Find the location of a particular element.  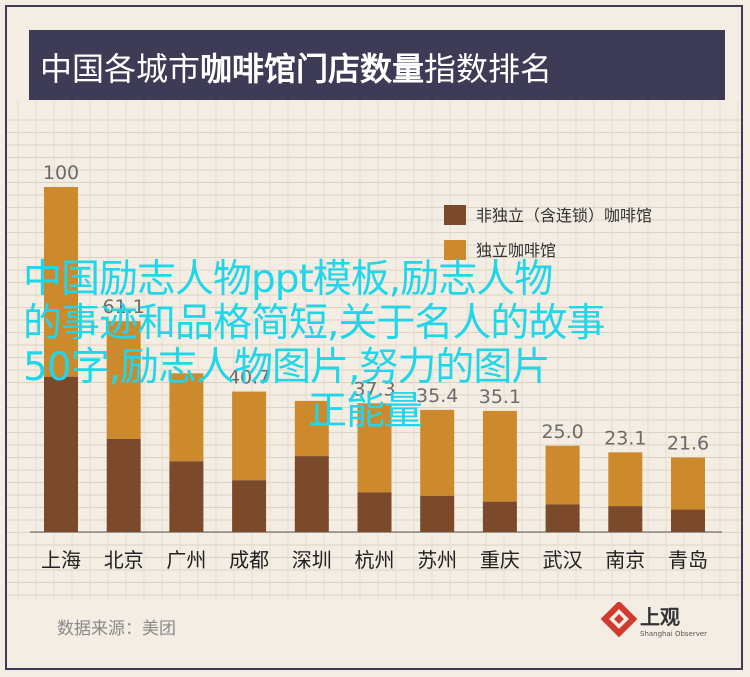

logo-emblem-icon is located at coordinates (619, 619).